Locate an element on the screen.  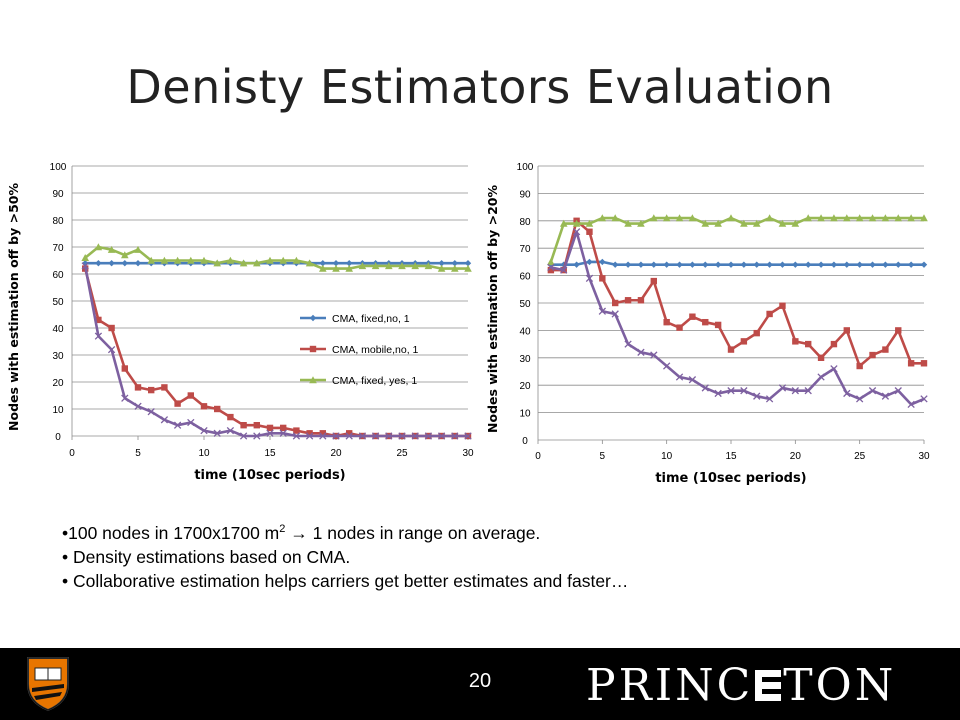
legend-marker is located at coordinates (313, 380).